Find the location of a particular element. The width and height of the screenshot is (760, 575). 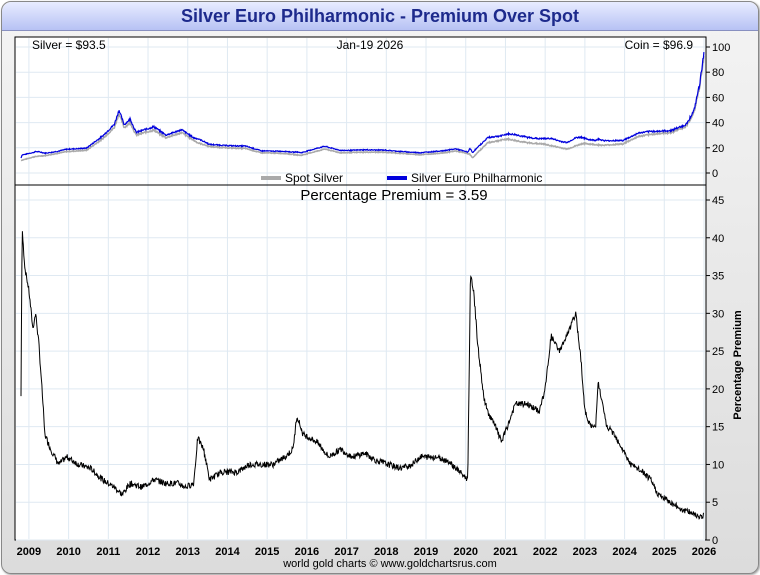

x-tick-label: 2023 is located at coordinates (585, 552).